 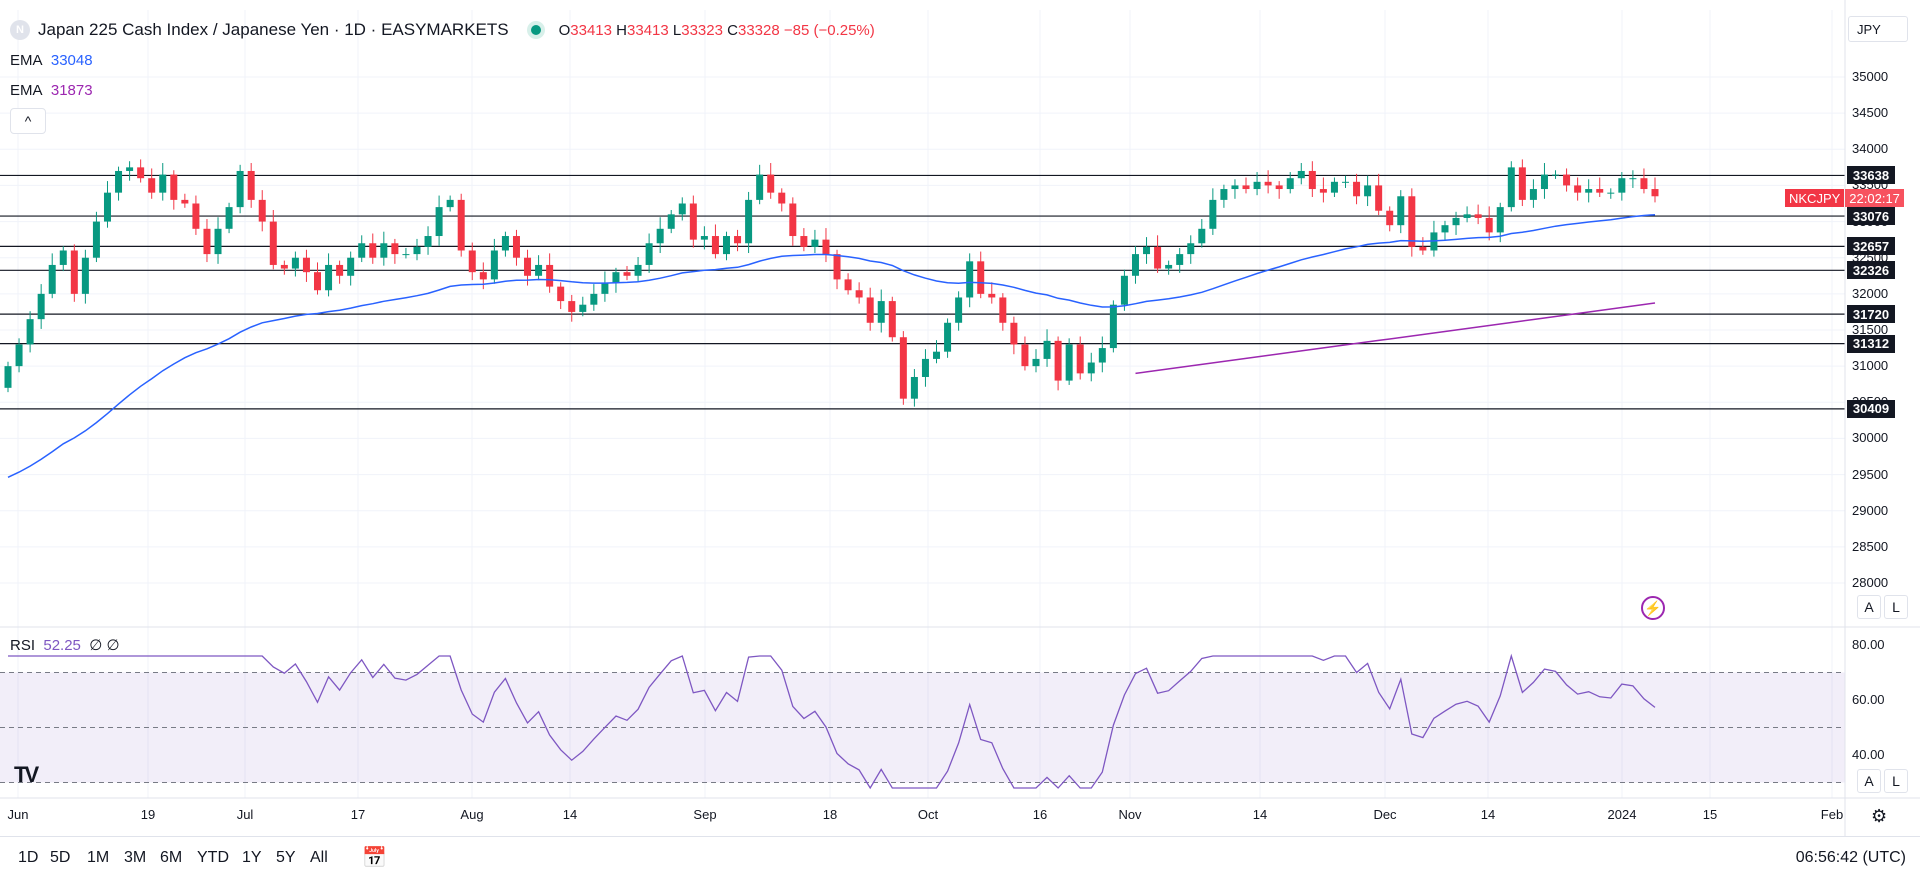 What do you see at coordinates (98, 857) in the screenshot?
I see `range-button-1m: 1M` at bounding box center [98, 857].